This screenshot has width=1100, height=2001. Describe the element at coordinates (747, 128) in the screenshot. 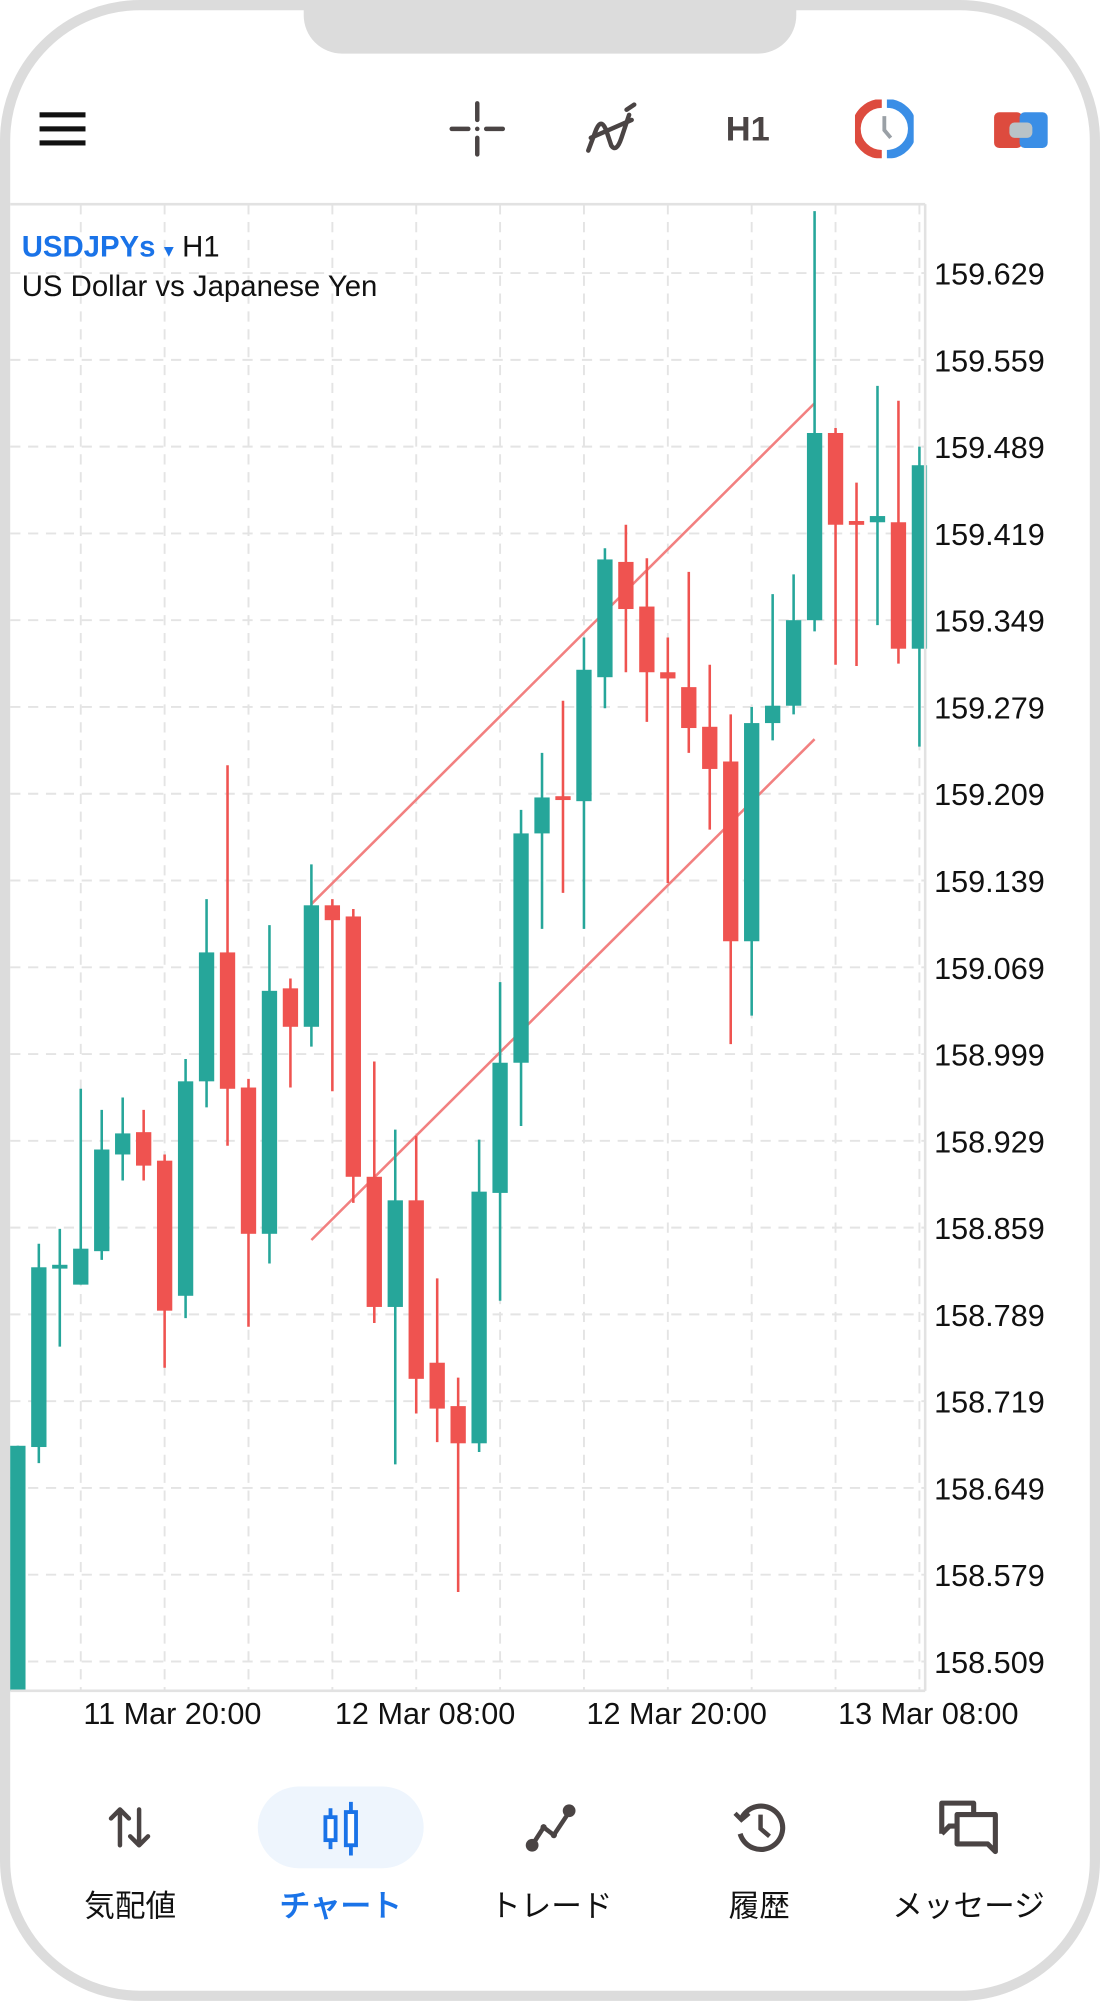

I see `timeframe-button: H1` at that location.